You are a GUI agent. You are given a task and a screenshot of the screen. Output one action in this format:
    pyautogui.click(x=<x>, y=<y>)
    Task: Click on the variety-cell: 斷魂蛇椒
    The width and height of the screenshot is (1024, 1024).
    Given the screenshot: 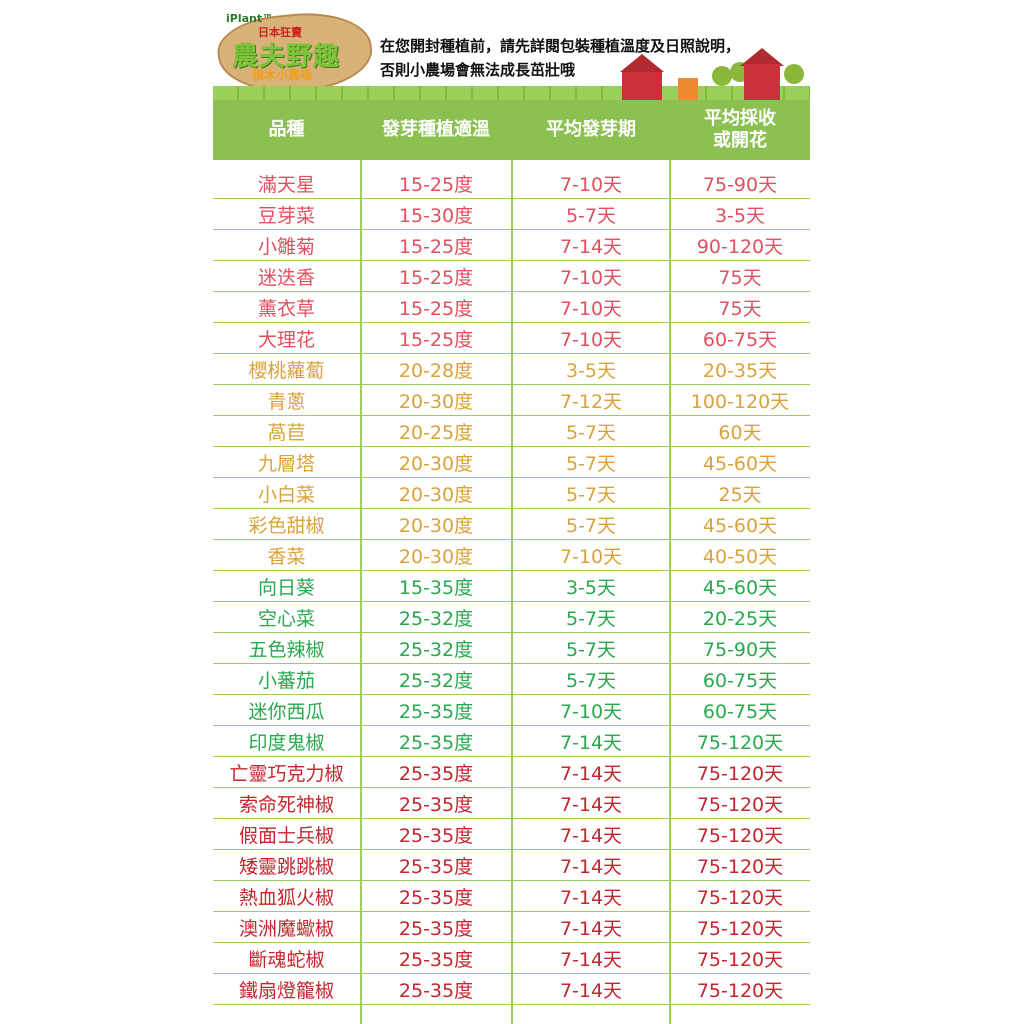 What is the action you would take?
    pyautogui.click(x=286, y=959)
    